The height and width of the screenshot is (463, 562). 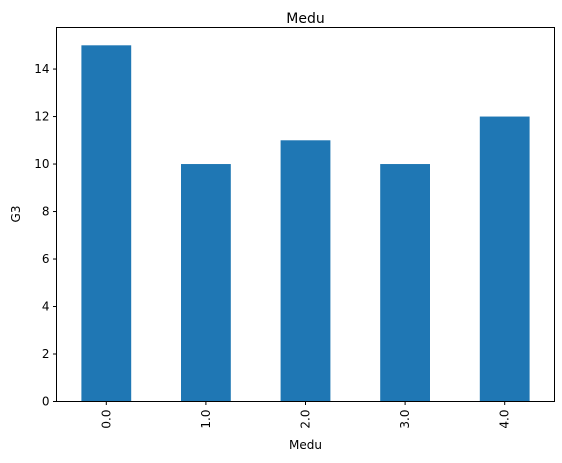 What do you see at coordinates (405, 283) in the screenshot?
I see `bar-3.0` at bounding box center [405, 283].